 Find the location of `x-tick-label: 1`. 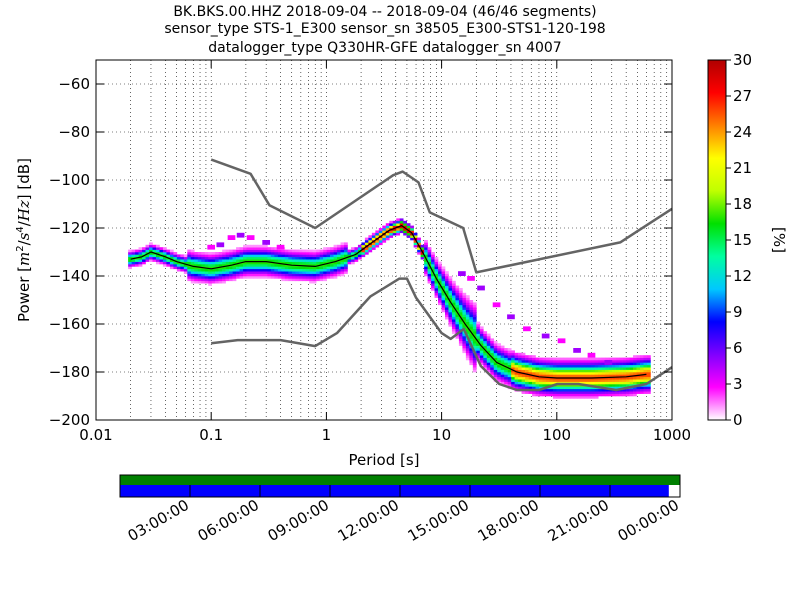

x-tick-label: 1 is located at coordinates (327, 435).